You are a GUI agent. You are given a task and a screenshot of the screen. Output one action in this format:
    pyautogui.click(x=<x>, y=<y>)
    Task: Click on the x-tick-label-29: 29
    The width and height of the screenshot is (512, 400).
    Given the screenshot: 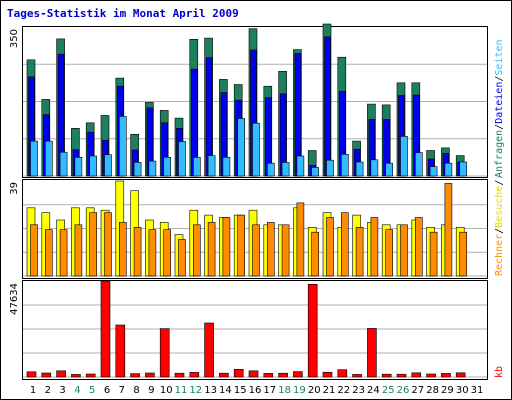 What is the action you would take?
    pyautogui.click(x=447, y=390)
    